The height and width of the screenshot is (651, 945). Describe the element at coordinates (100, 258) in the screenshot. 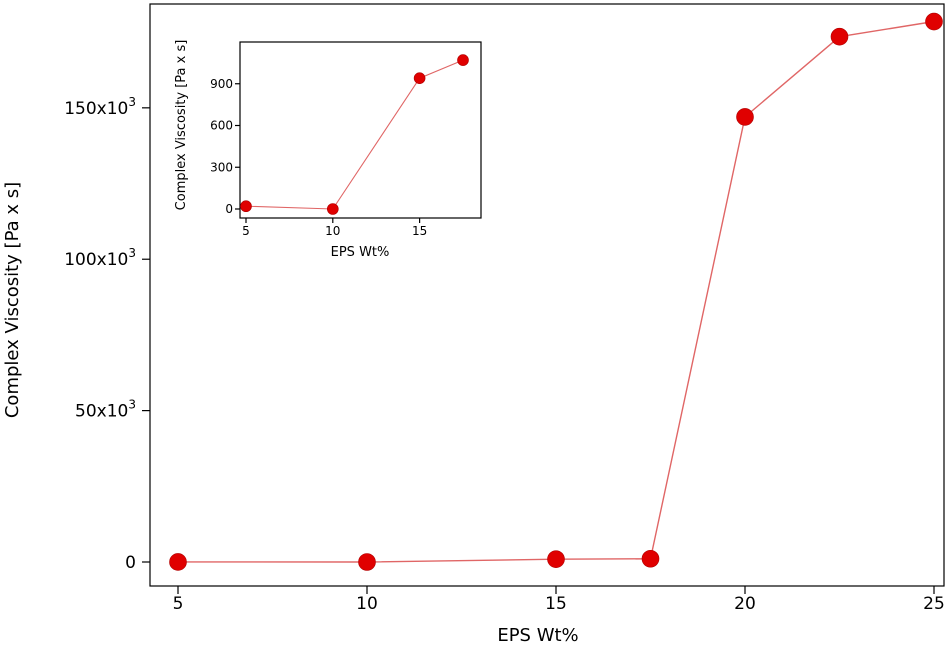

I see `main-y-tick-label: 100x103` at that location.